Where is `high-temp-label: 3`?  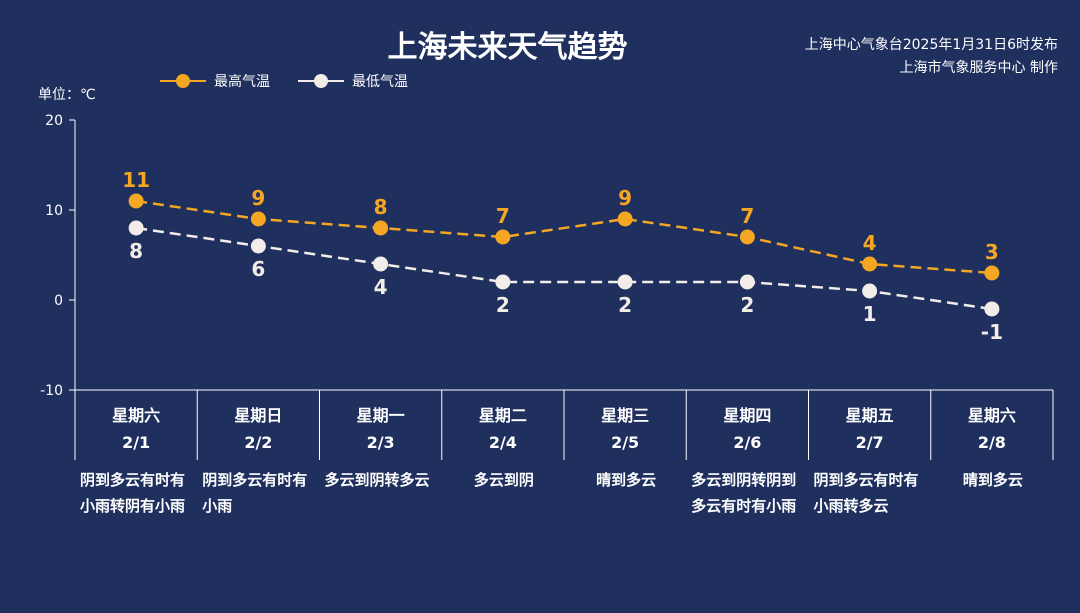 high-temp-label: 3 is located at coordinates (992, 252).